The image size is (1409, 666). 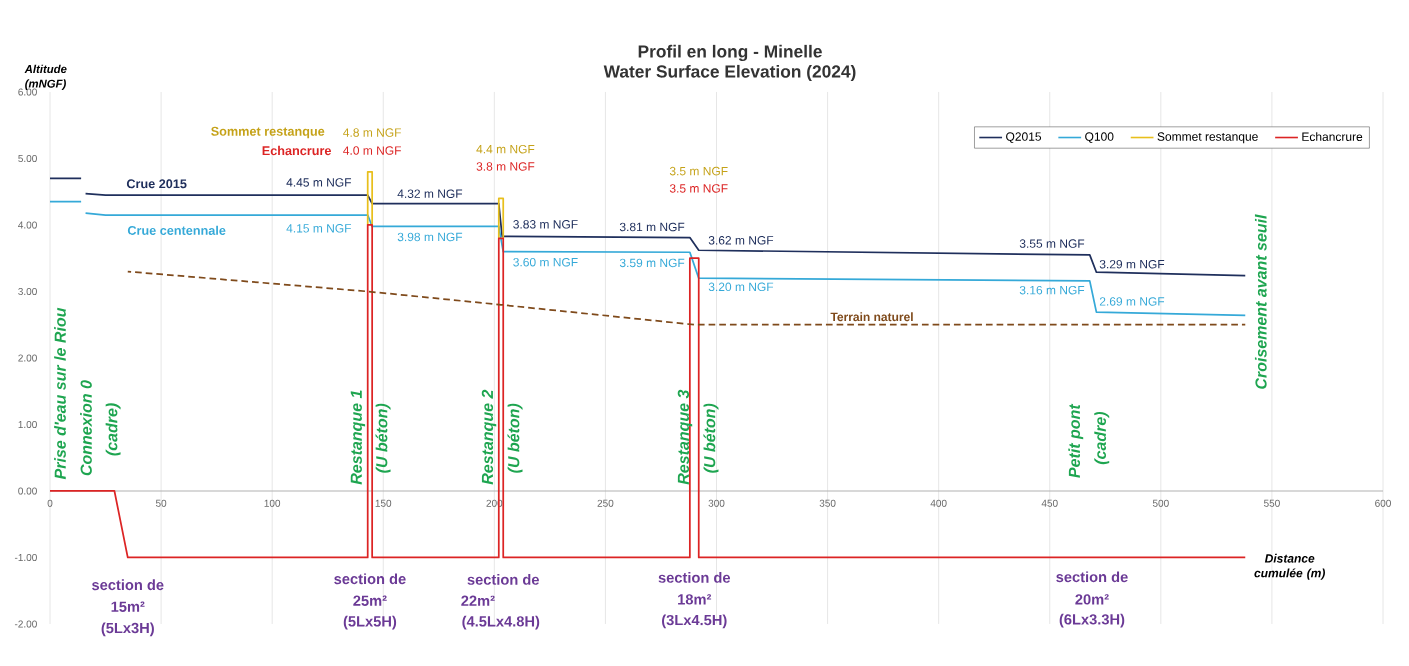 I want to click on x-tick-label: 600, so click(x=1383, y=503).